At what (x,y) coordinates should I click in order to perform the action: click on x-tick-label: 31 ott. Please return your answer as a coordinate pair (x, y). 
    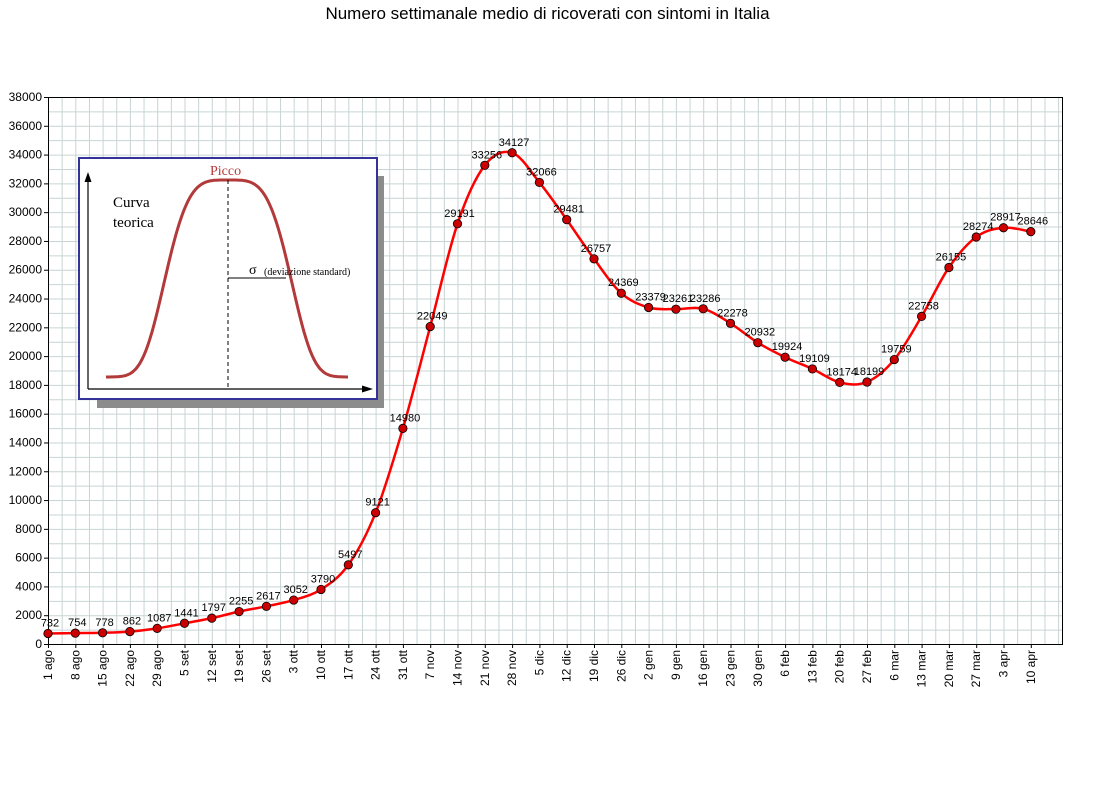
    Looking at the image, I should click on (403, 664).